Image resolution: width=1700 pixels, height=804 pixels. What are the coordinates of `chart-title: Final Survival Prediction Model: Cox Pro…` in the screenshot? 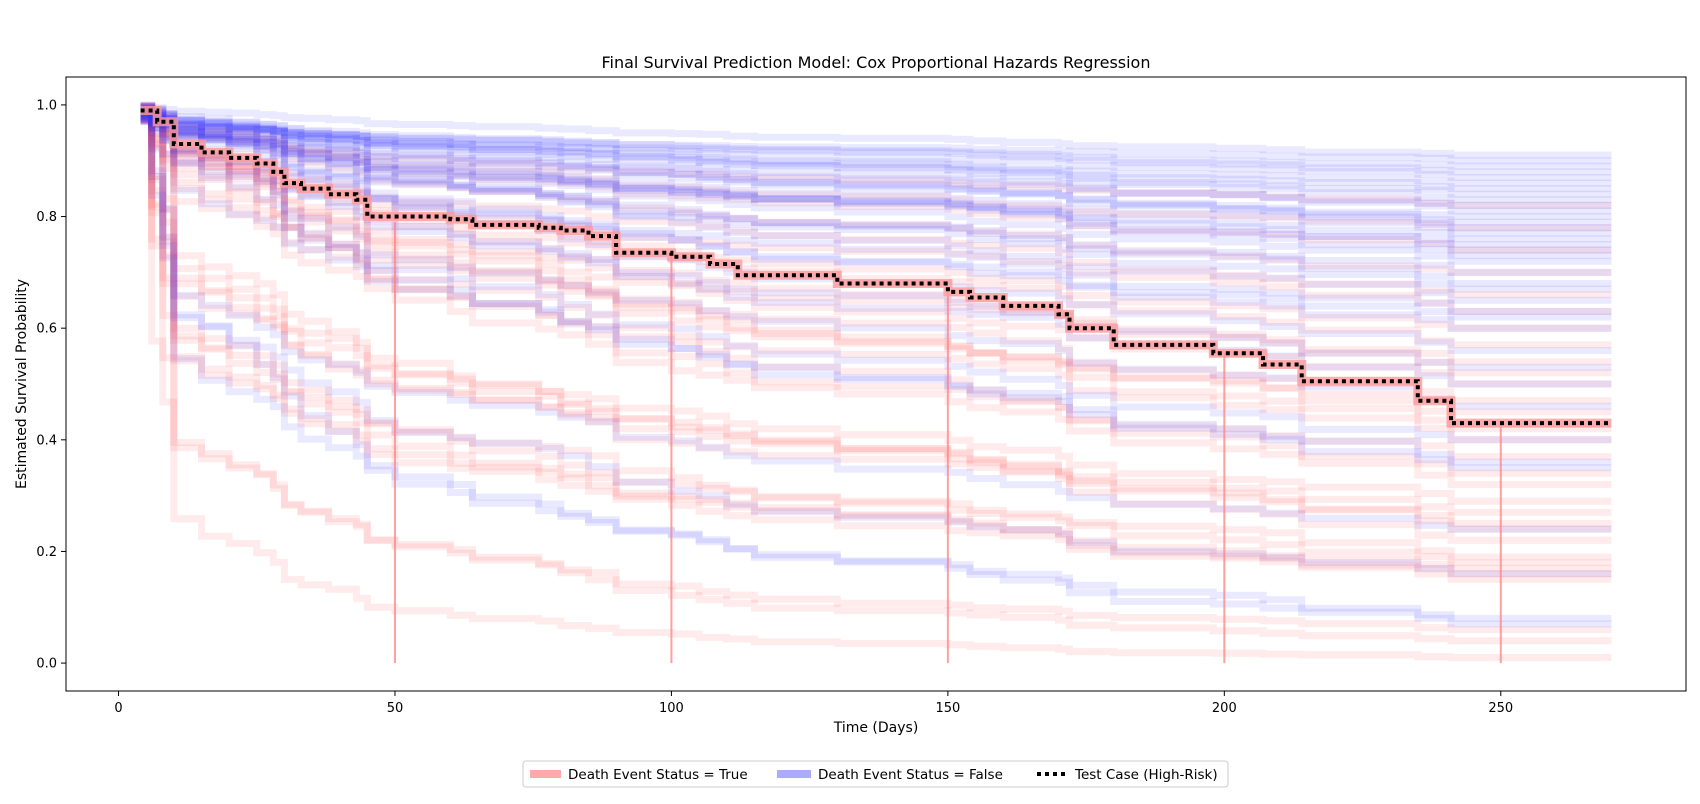 It's located at (876, 62).